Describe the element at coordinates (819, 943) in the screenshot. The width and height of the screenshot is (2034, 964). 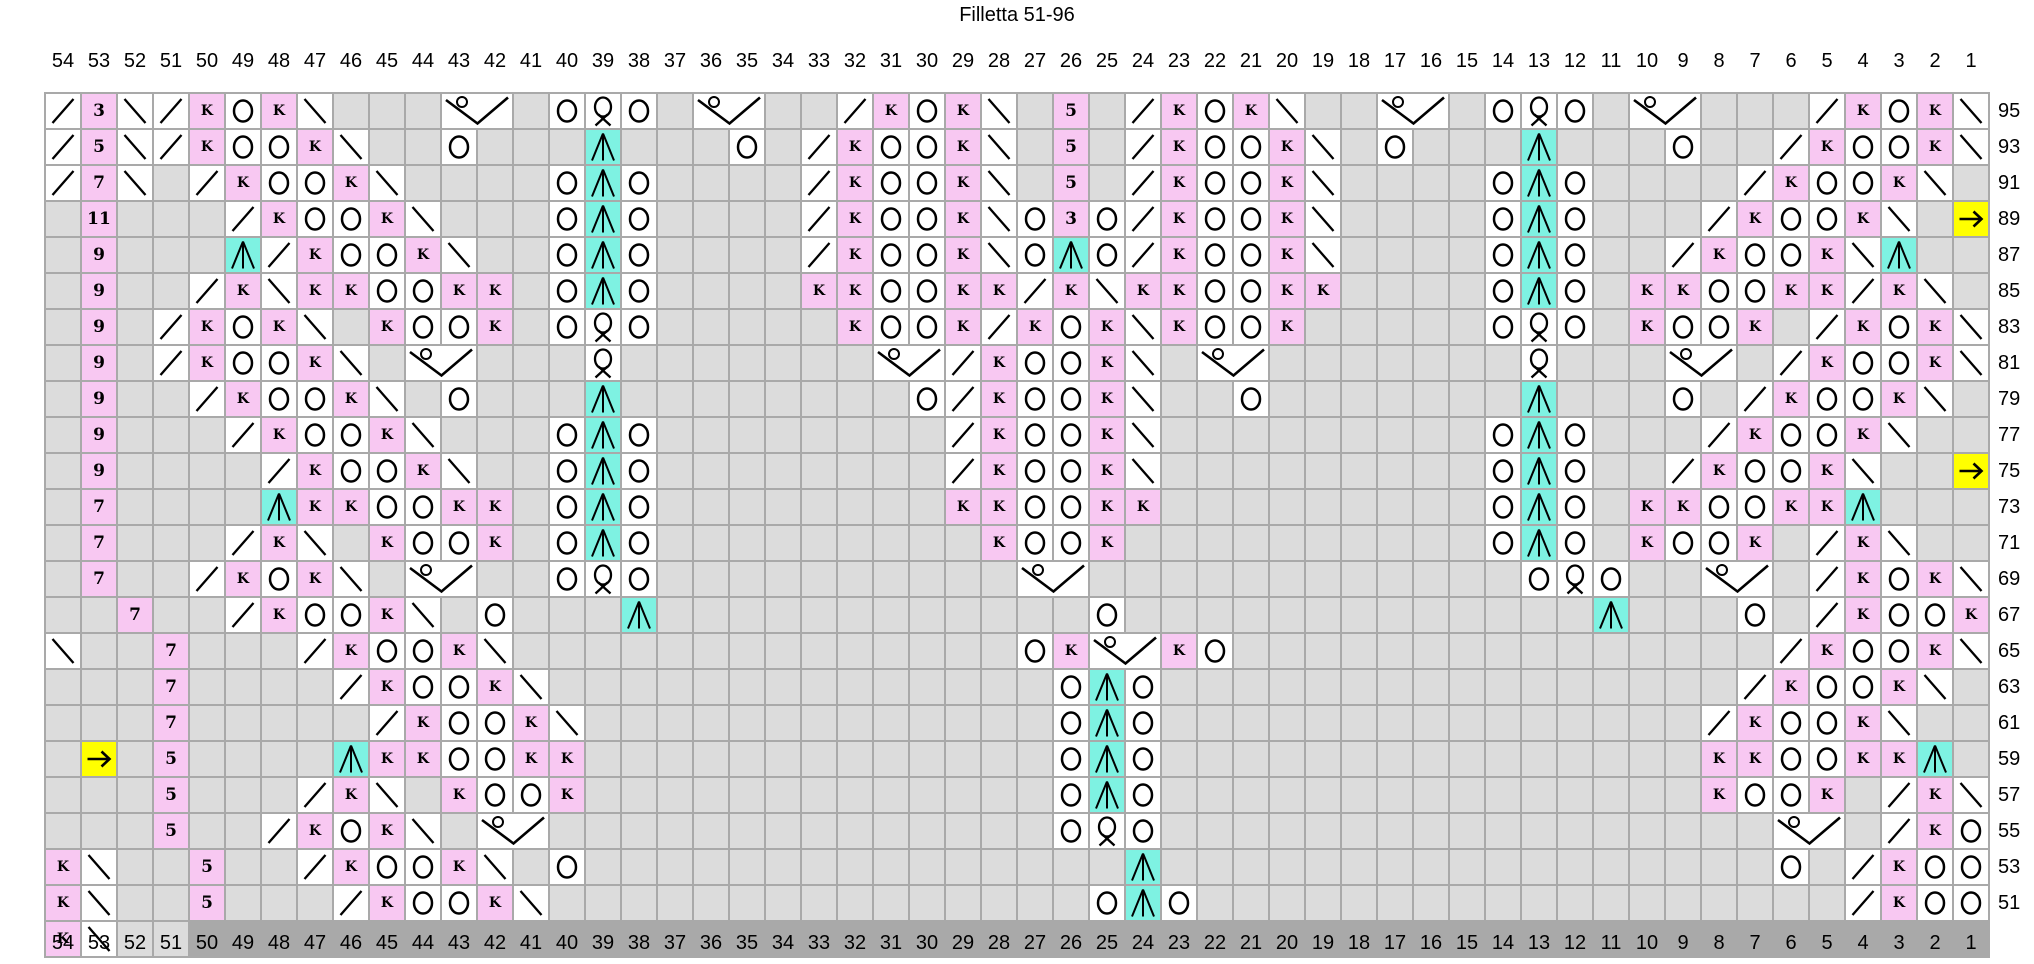
I see `column-number: 33` at that location.